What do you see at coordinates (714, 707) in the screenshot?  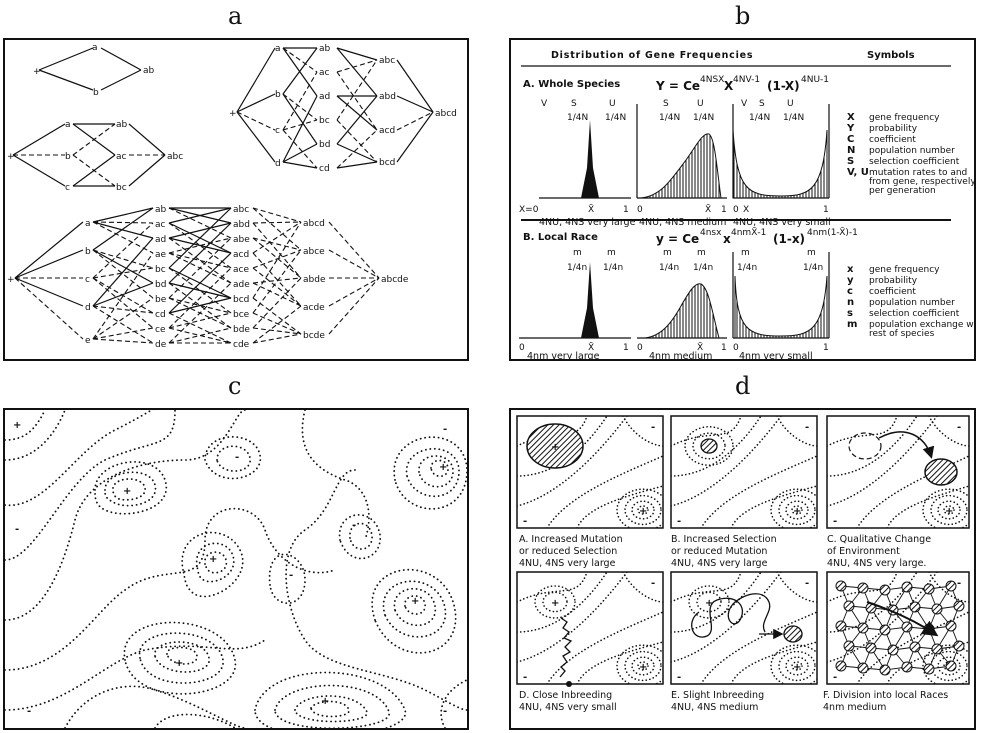 I see `caption-d-e-line2: 4NU, 4NS medium` at bounding box center [714, 707].